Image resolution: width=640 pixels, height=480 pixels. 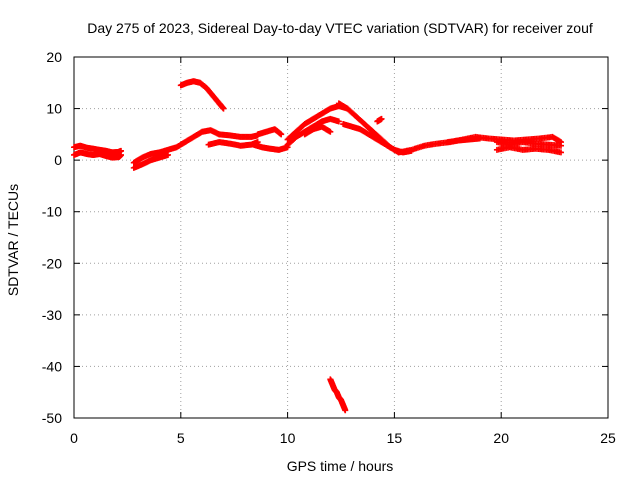 What do you see at coordinates (395, 438) in the screenshot?
I see `x-tick-label: 15` at bounding box center [395, 438].